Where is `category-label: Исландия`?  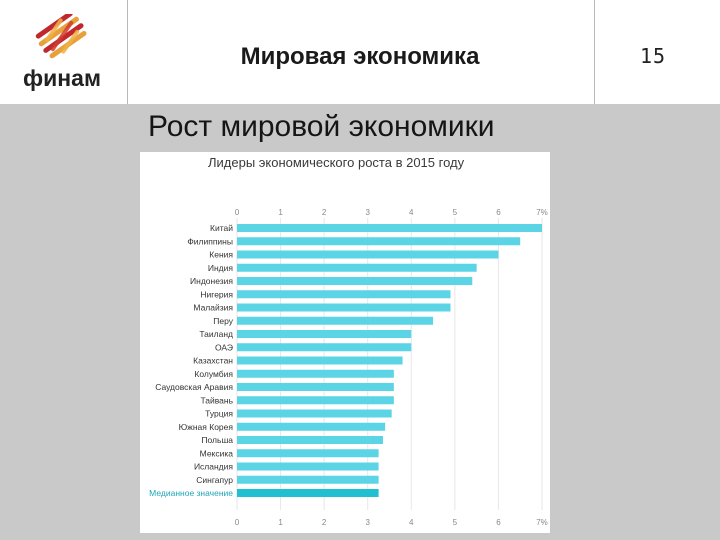 category-label: Исландия is located at coordinates (213, 467).